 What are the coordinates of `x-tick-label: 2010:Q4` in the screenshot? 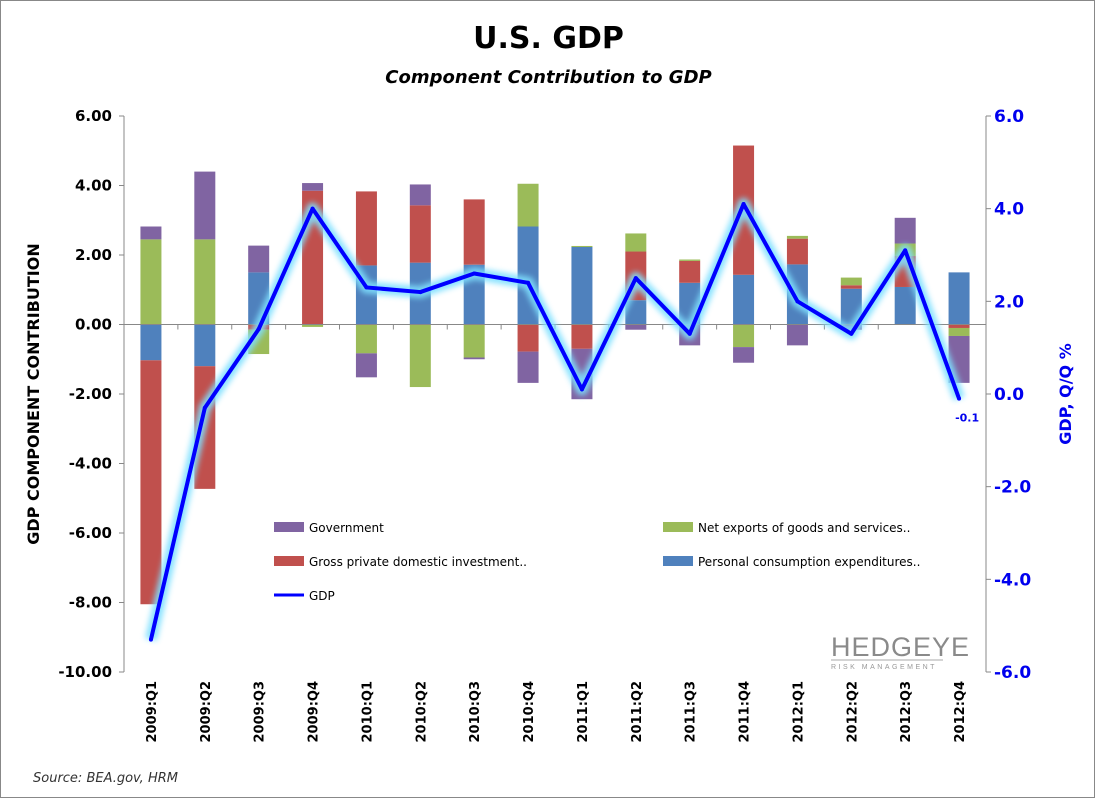 It's located at (529, 711).